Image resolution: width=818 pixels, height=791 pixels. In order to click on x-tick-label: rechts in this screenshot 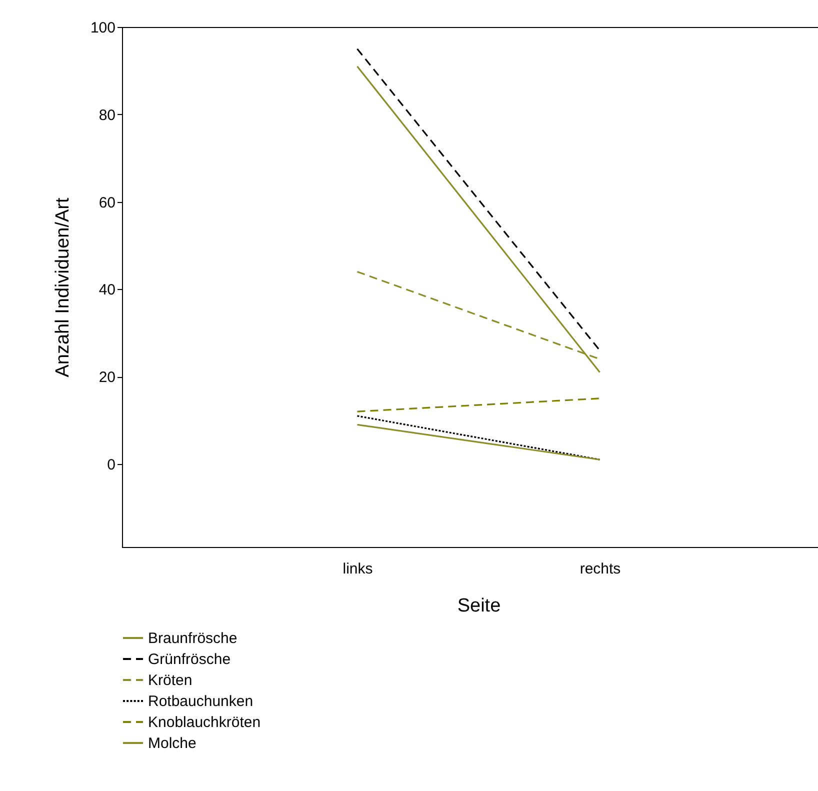, I will do `click(600, 569)`.